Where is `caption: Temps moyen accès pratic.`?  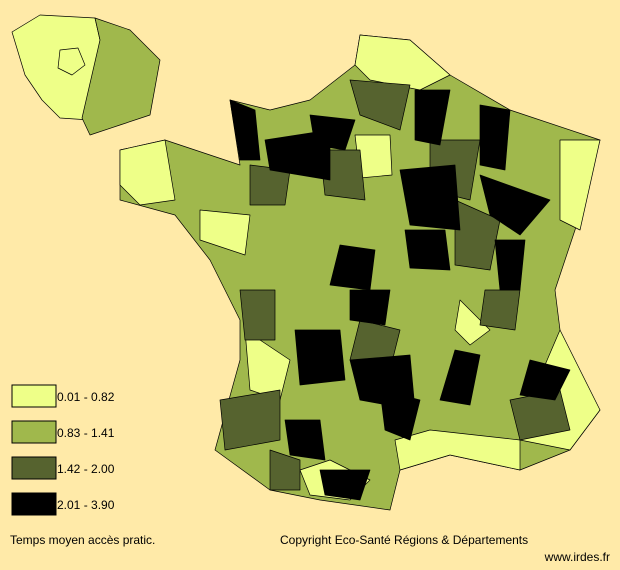 caption: Temps moyen accès pratic. is located at coordinates (82, 540).